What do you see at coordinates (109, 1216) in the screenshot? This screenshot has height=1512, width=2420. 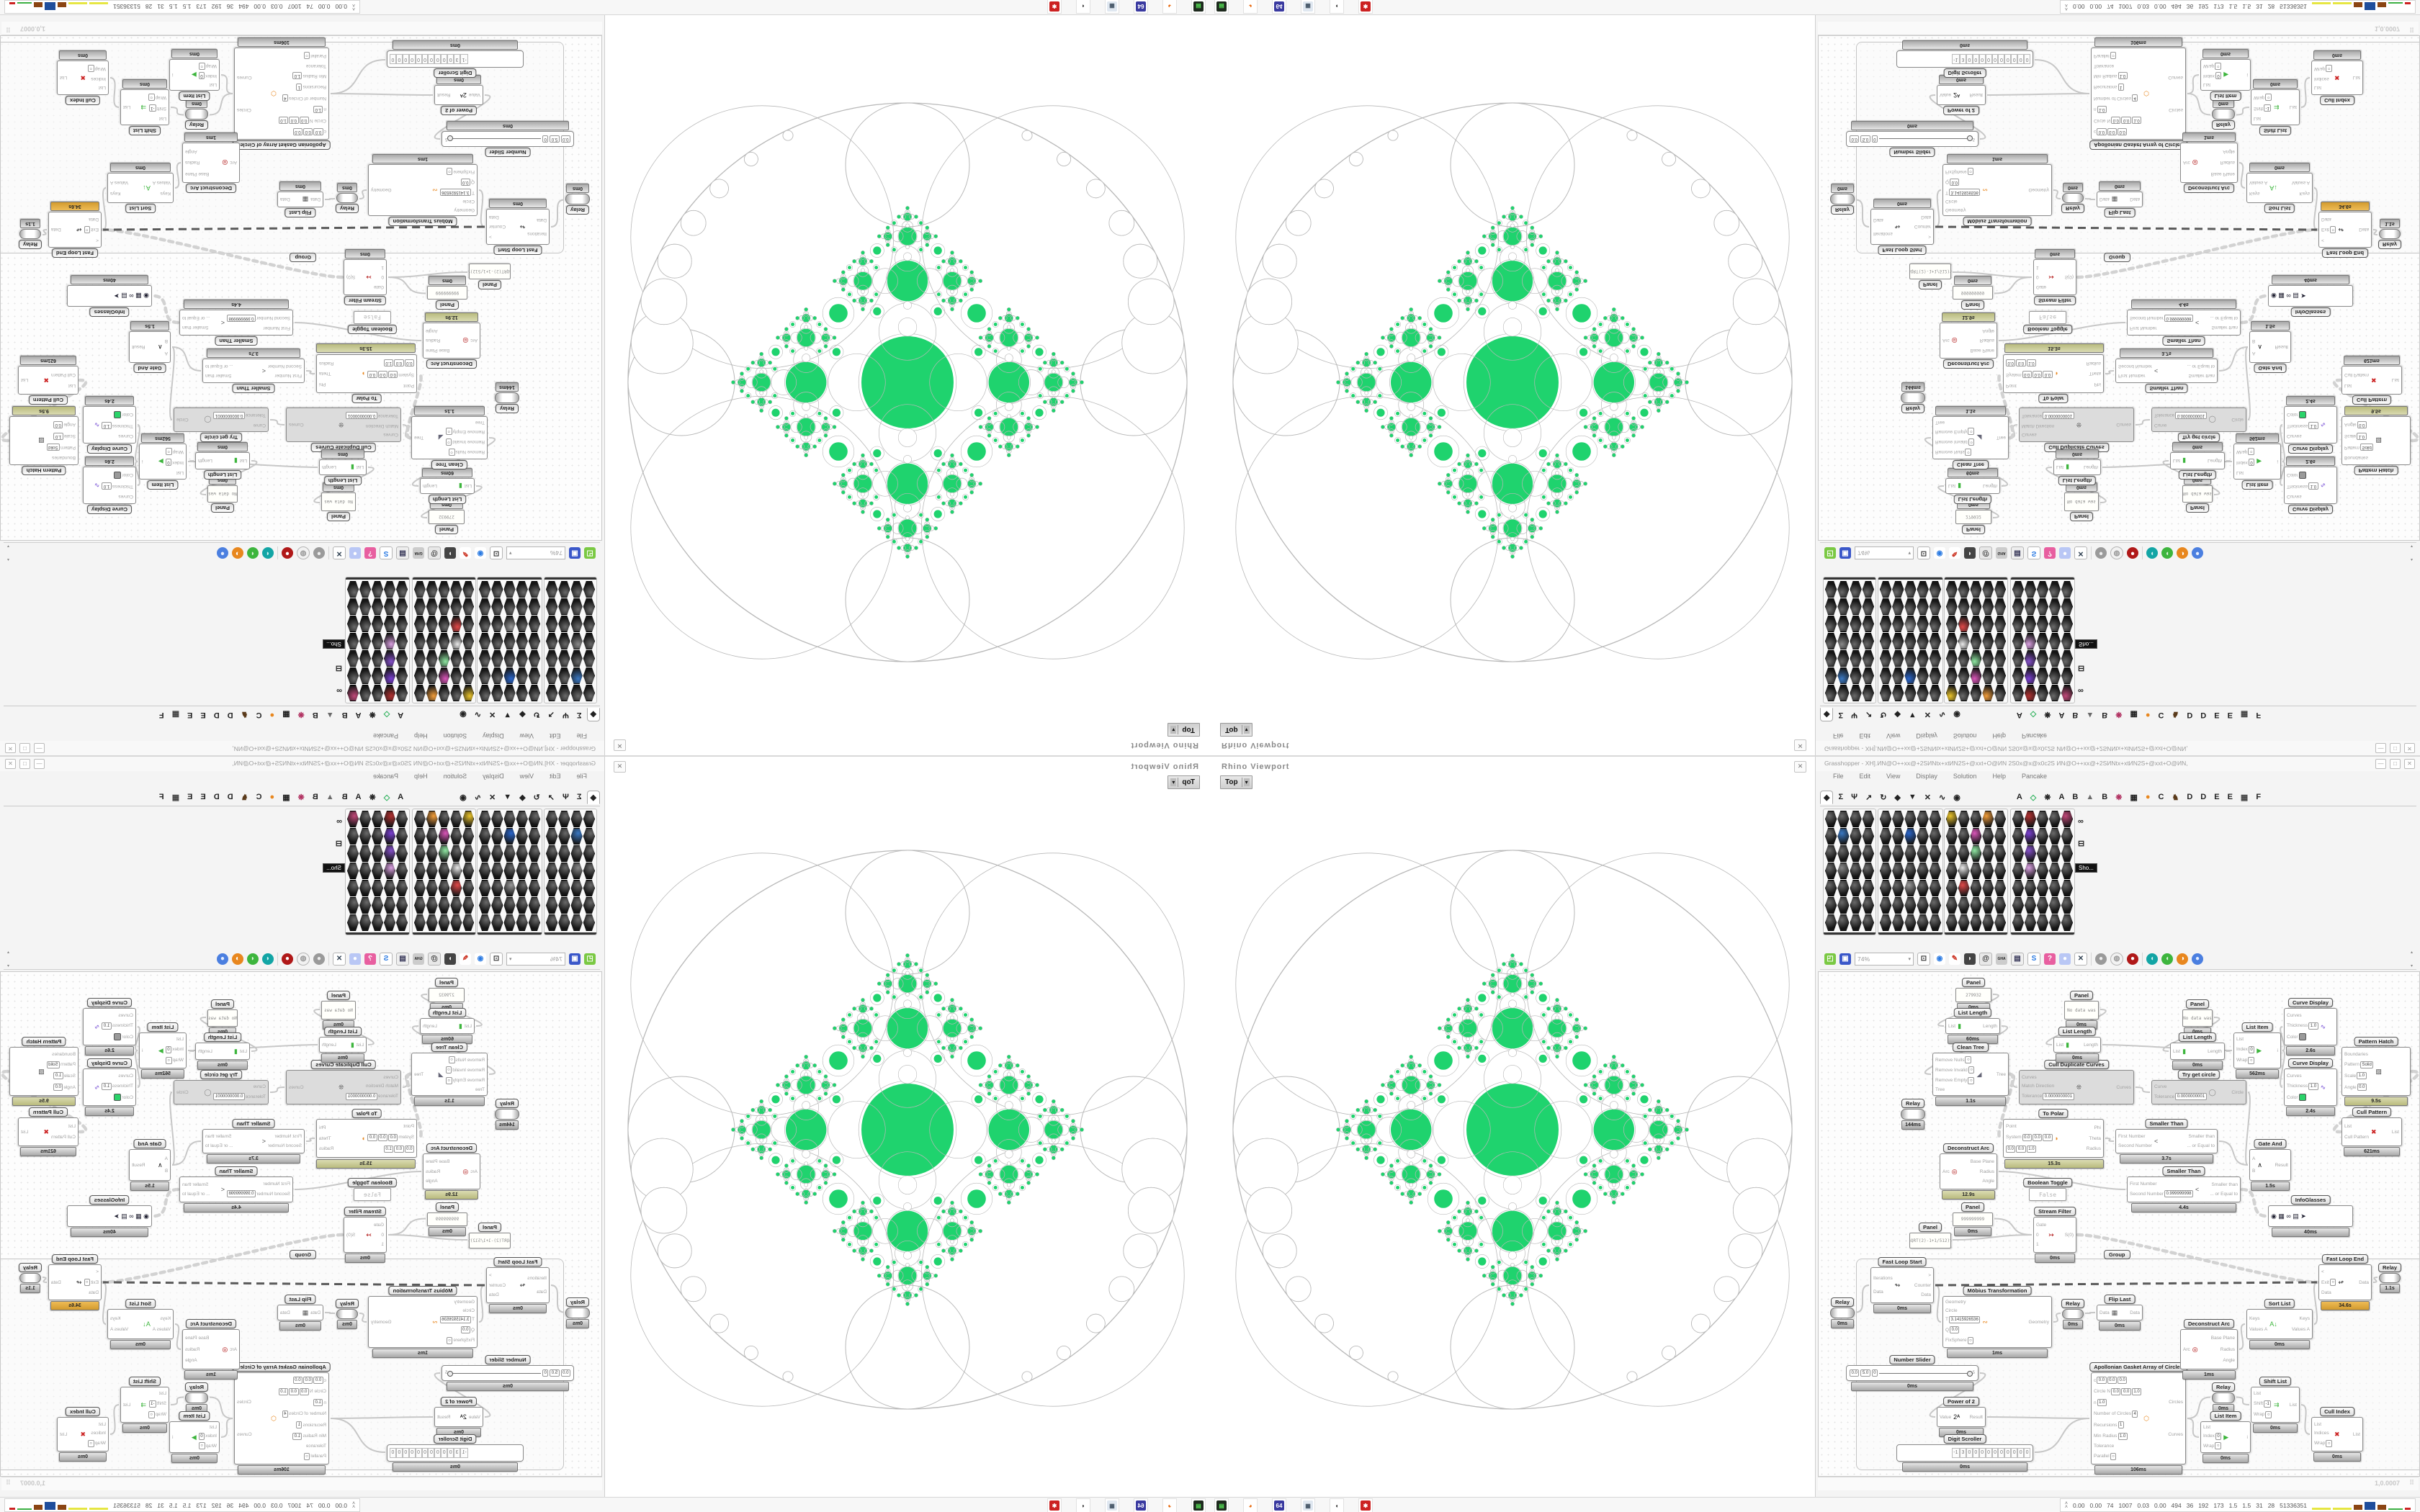 I see `node-body: ◉ ▦ ∞ ▤ ➤` at bounding box center [109, 1216].